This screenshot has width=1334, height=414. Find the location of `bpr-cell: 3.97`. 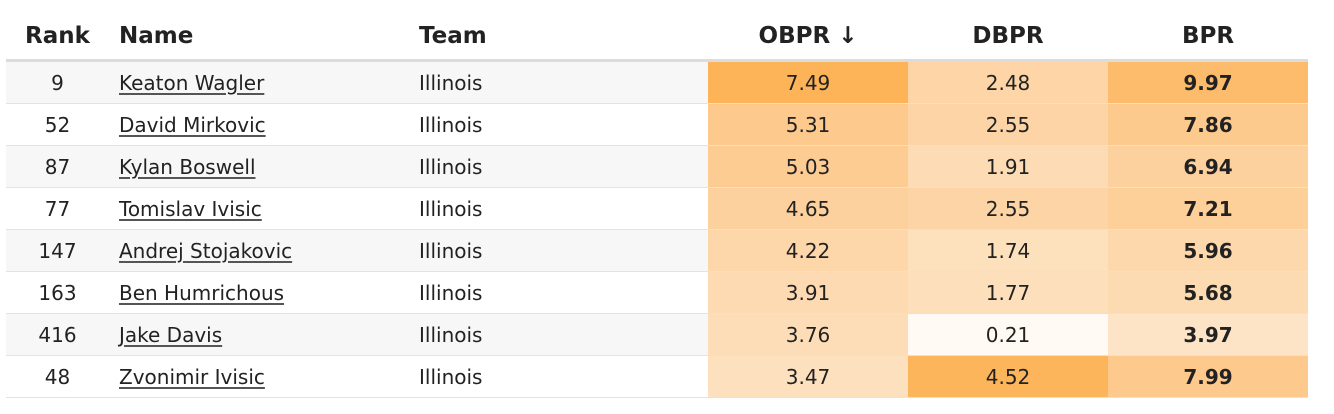

bpr-cell: 3.97 is located at coordinates (1208, 334).